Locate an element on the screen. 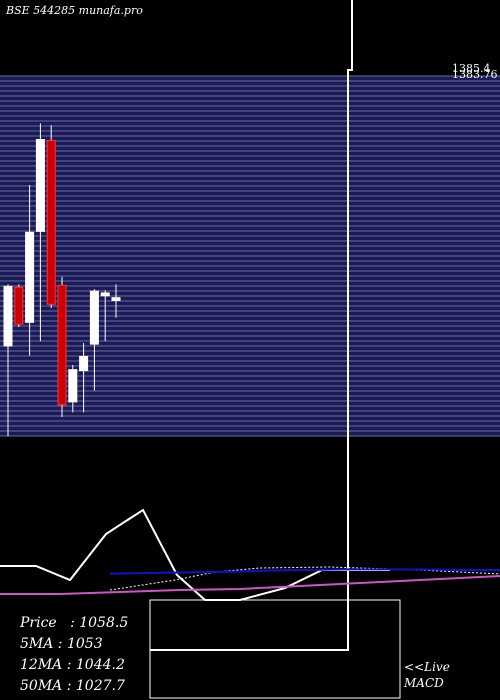 The image size is (500, 700). y-axis-label: 1385.4 is located at coordinates (471, 68).